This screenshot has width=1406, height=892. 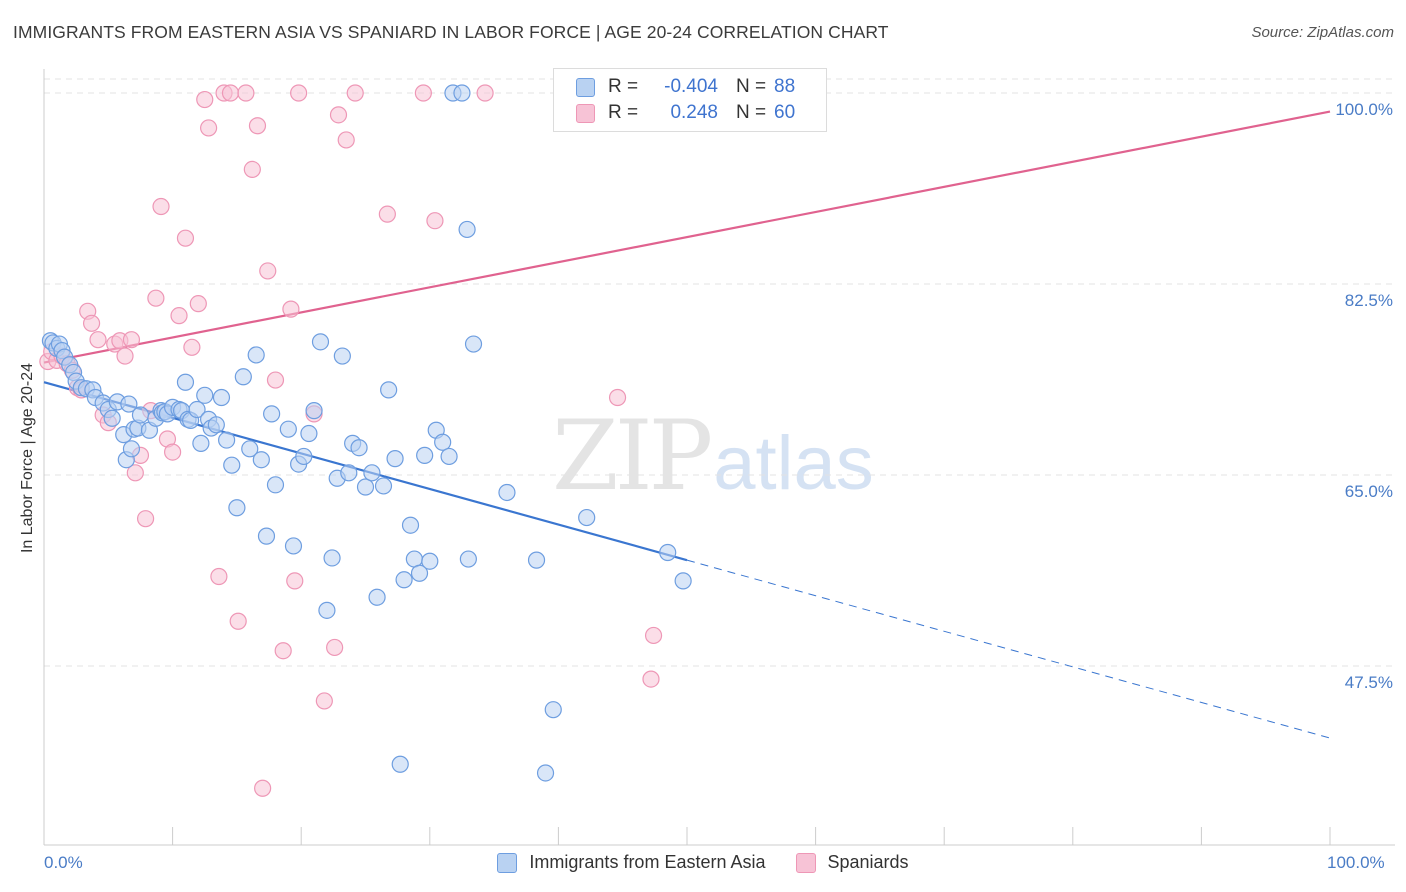 What do you see at coordinates (63, 862) in the screenshot?
I see `x-tick-label-min: 0.0%` at bounding box center [63, 862].